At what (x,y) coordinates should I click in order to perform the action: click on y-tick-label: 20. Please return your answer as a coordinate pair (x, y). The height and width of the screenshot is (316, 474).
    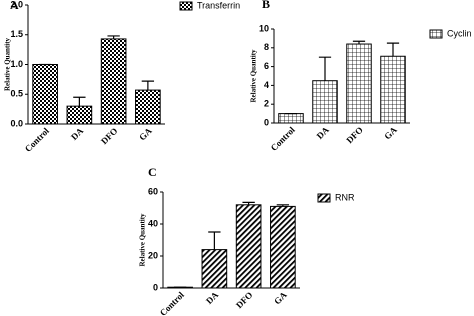
    Looking at the image, I should click on (153, 255).